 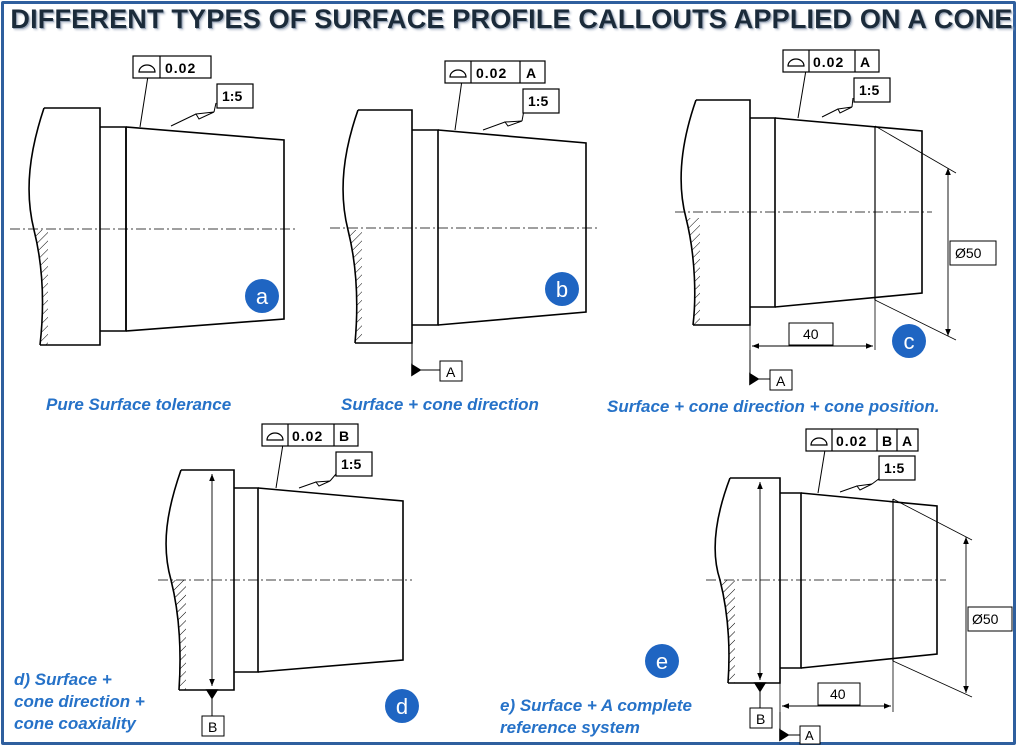 I want to click on dim-length-e: 40, so click(x=839, y=694).